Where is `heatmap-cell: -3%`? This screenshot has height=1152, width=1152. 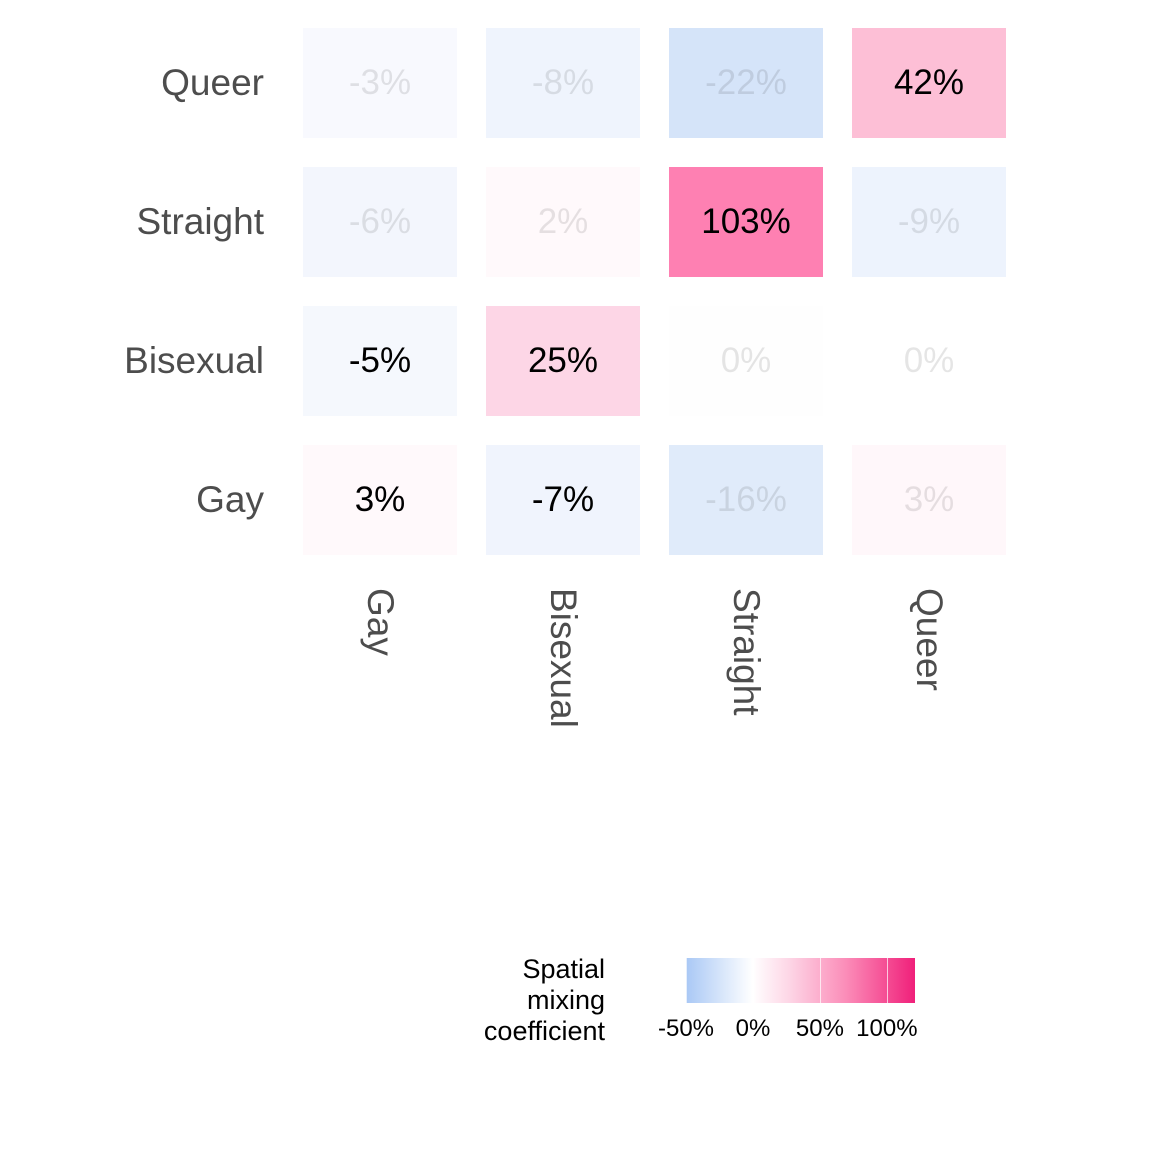 heatmap-cell: -3% is located at coordinates (380, 83).